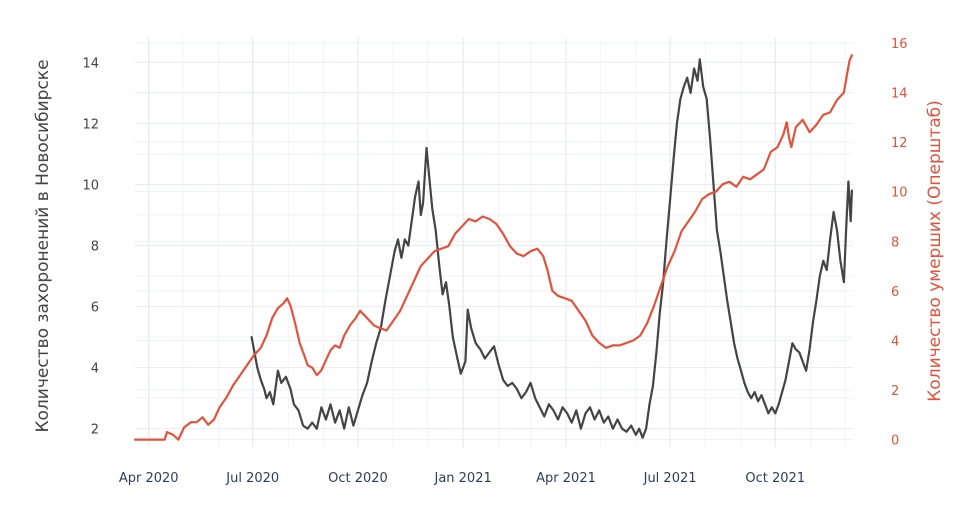 This screenshot has width=978, height=528. What do you see at coordinates (90, 124) in the screenshot?
I see `y-left-tick-label: 12` at bounding box center [90, 124].